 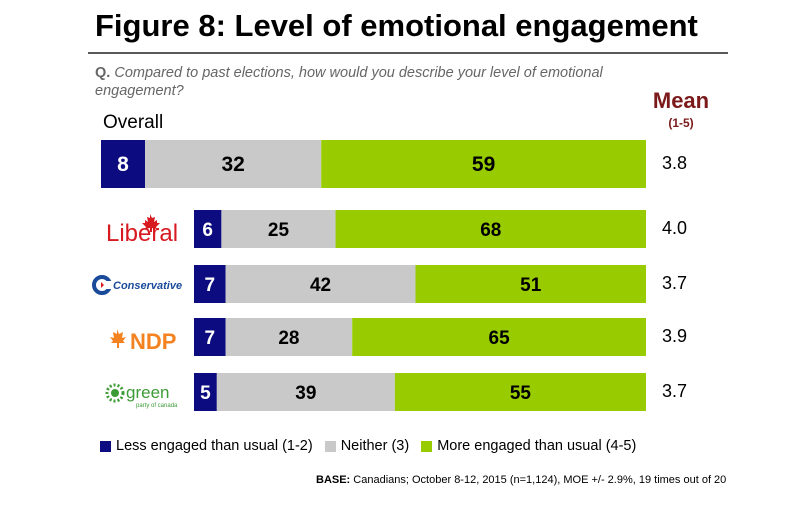 I want to click on bar-more-liberal, so click(x=490, y=229).